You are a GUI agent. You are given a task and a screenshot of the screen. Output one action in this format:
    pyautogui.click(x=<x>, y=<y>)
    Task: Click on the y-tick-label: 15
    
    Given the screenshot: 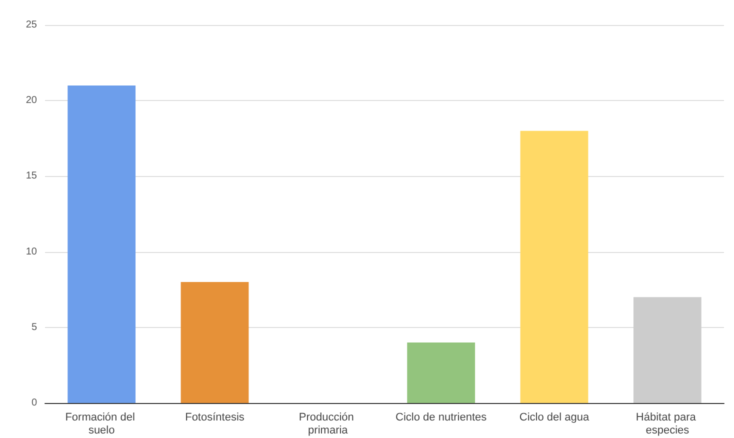 What is the action you would take?
    pyautogui.click(x=32, y=176)
    